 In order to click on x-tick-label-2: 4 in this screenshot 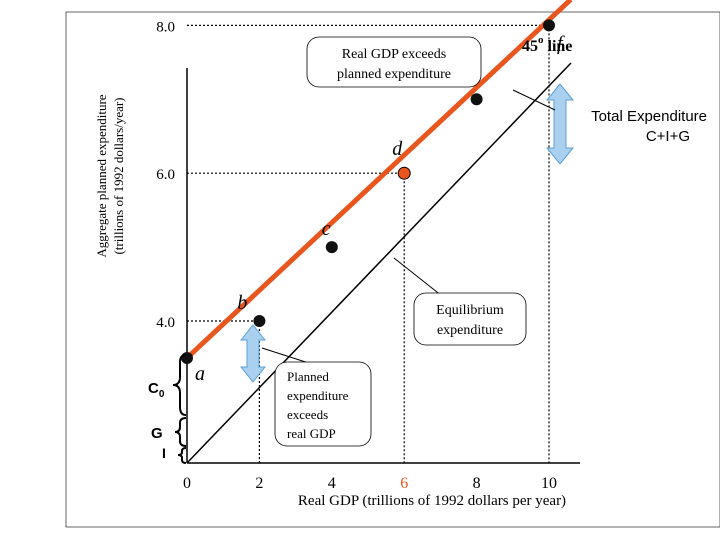, I will do `click(332, 483)`.